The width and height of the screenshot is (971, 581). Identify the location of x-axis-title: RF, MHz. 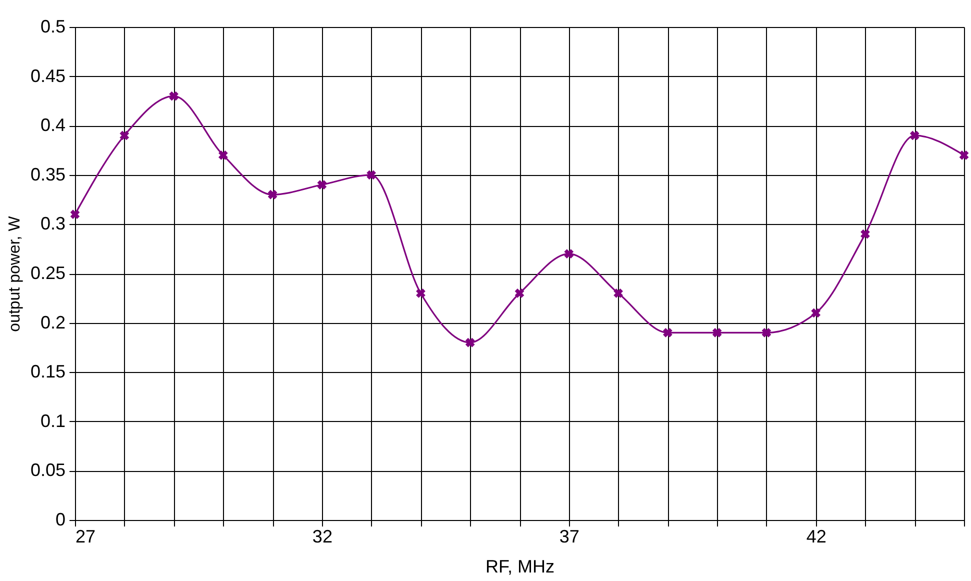
(520, 566).